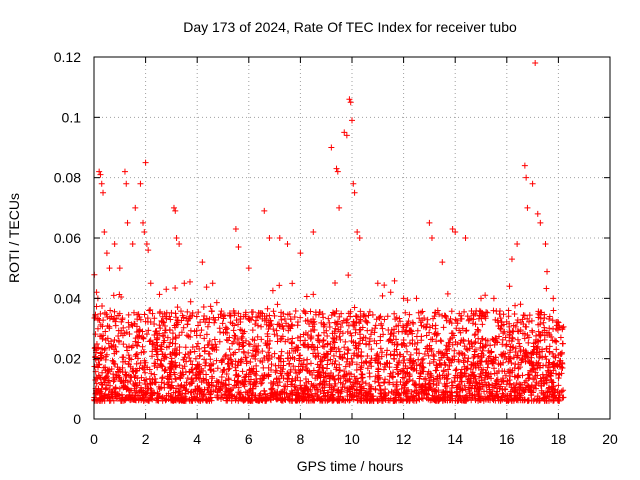  What do you see at coordinates (249, 439) in the screenshot?
I see `x-tick-label: 6` at bounding box center [249, 439].